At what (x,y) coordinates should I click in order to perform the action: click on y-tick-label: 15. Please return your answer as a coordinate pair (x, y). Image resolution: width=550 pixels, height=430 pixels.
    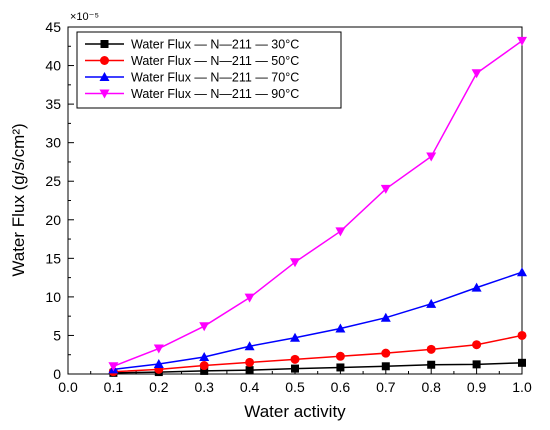
    Looking at the image, I should click on (53, 258).